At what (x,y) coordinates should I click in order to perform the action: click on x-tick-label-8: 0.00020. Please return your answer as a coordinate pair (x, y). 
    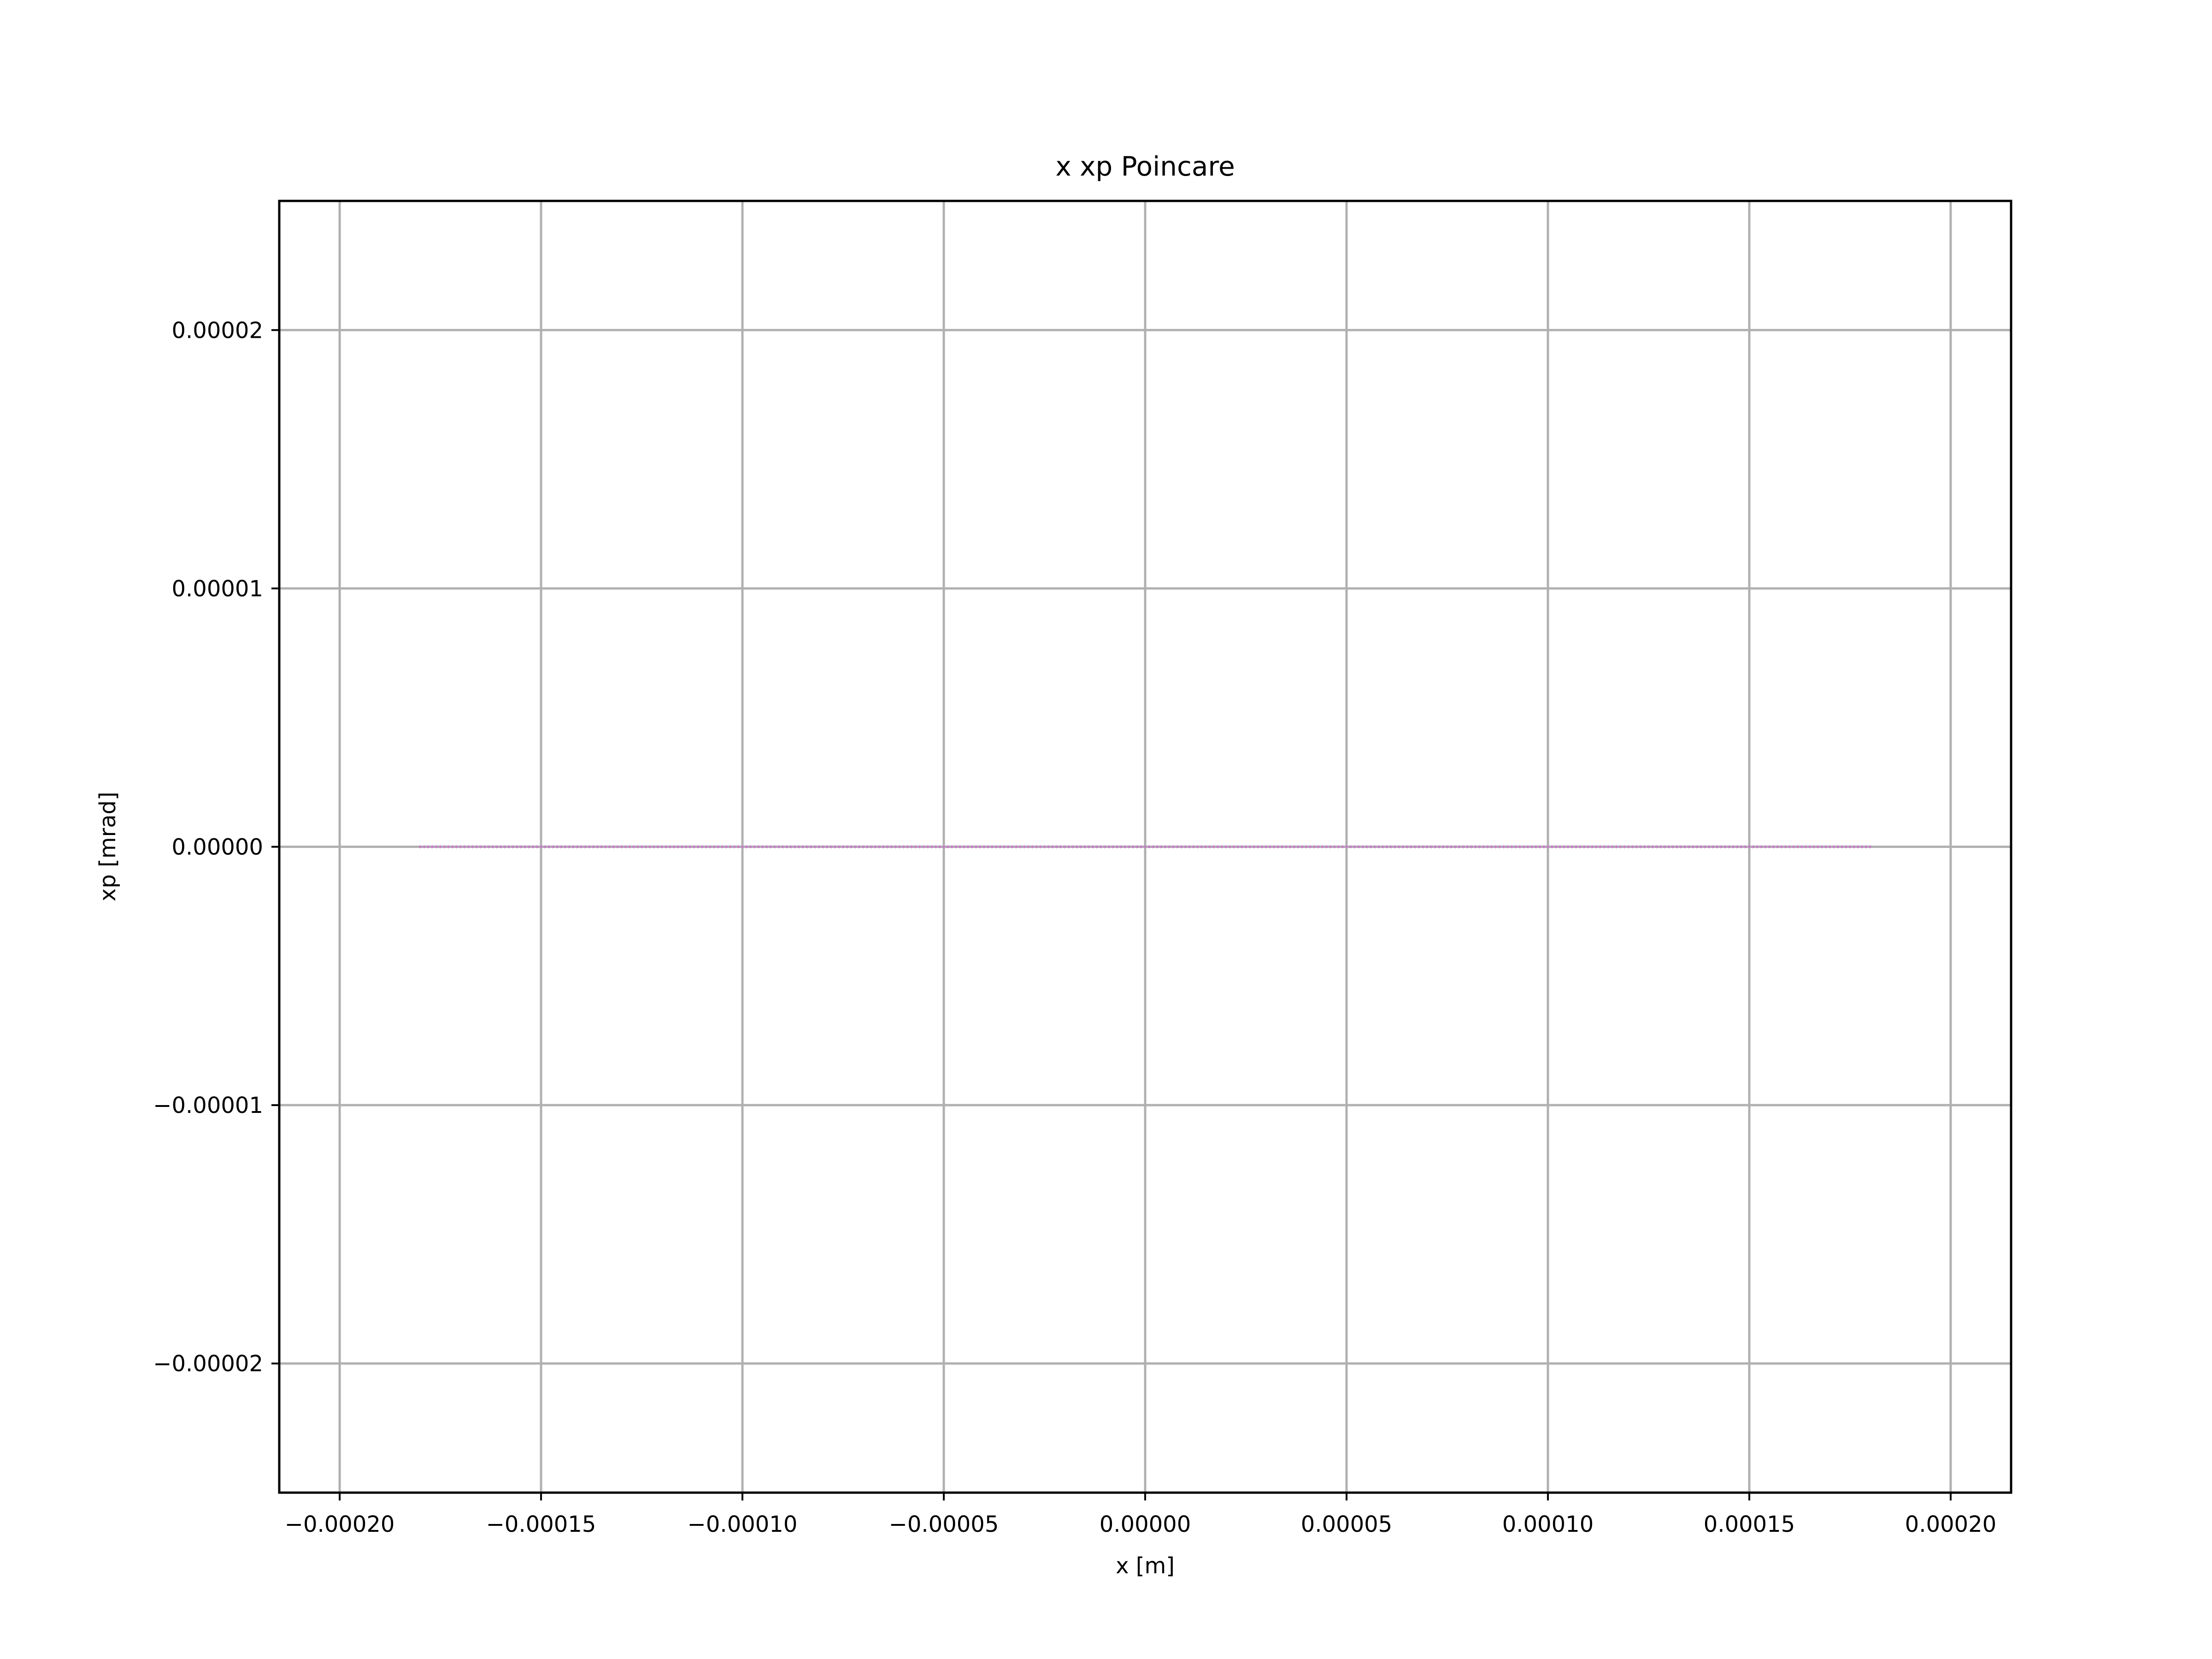
    Looking at the image, I should click on (1951, 1524).